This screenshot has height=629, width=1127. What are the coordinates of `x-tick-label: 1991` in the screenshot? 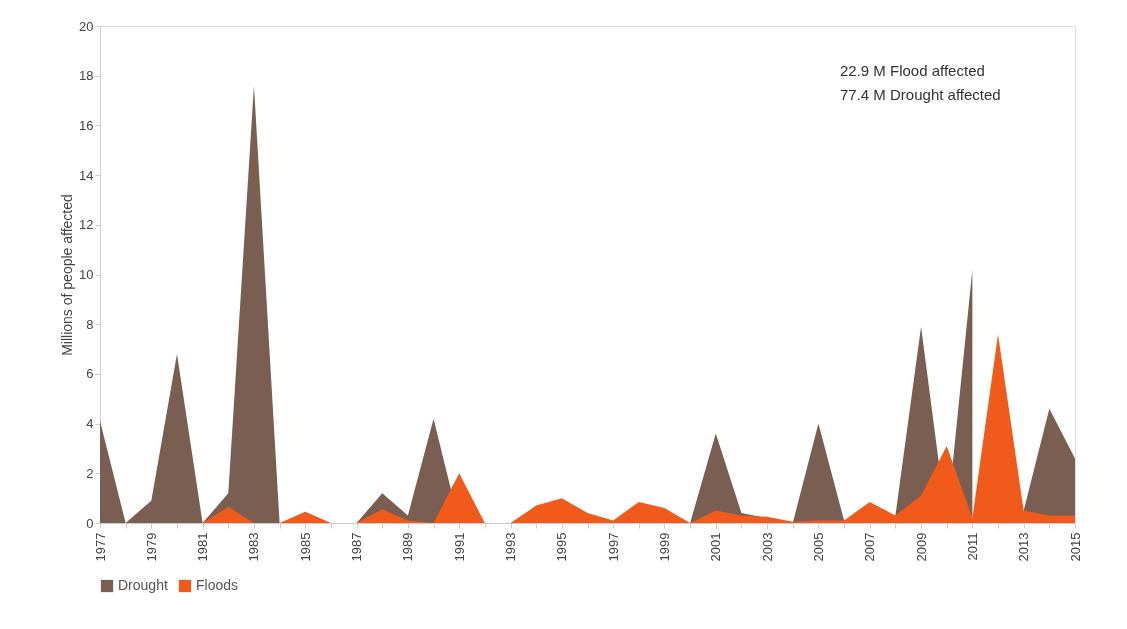 It's located at (459, 547).